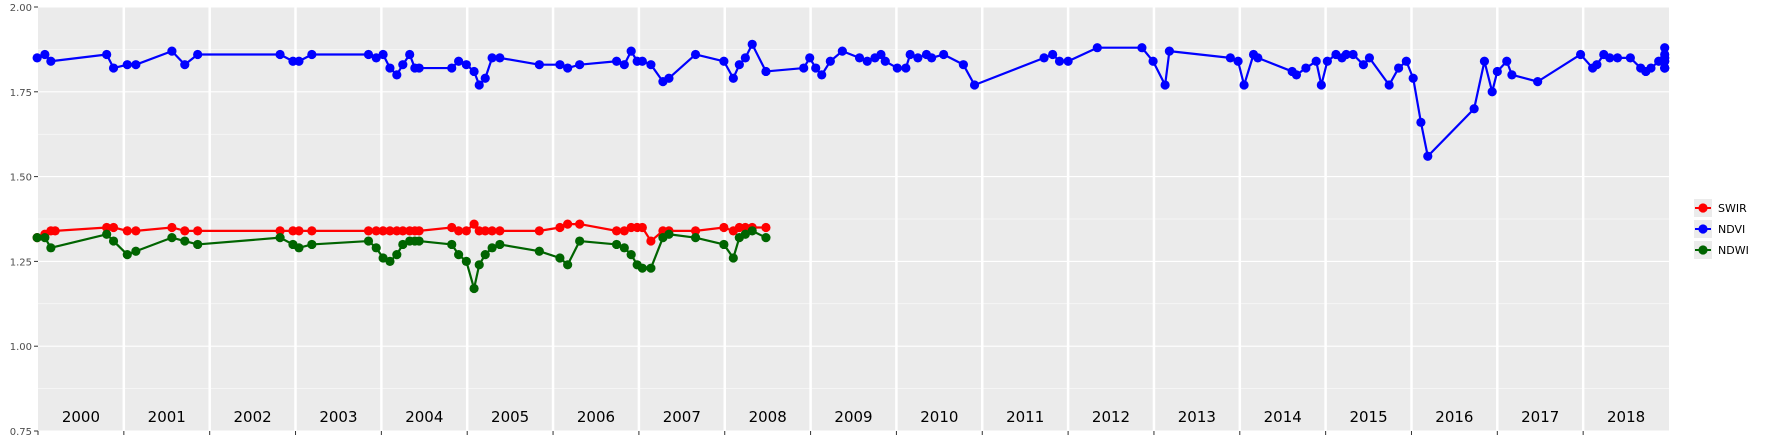 This screenshot has height=442, width=1773. Describe the element at coordinates (21, 8) in the screenshot. I see `y-tick-label: 2.00` at that location.